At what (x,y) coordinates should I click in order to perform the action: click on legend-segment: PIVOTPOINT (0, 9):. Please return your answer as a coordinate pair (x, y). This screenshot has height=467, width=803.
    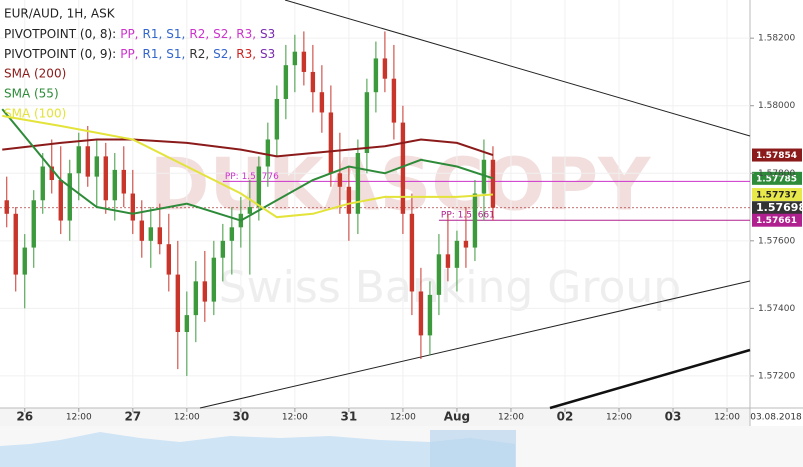
    Looking at the image, I should click on (60, 54).